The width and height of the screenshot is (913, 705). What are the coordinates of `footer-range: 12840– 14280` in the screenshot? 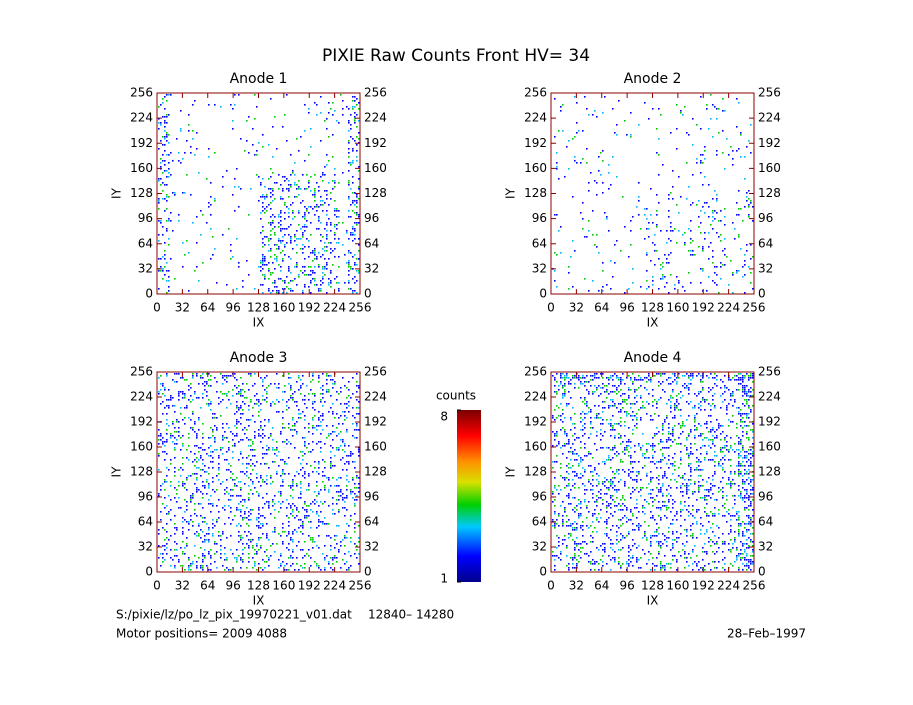 It's located at (411, 615).